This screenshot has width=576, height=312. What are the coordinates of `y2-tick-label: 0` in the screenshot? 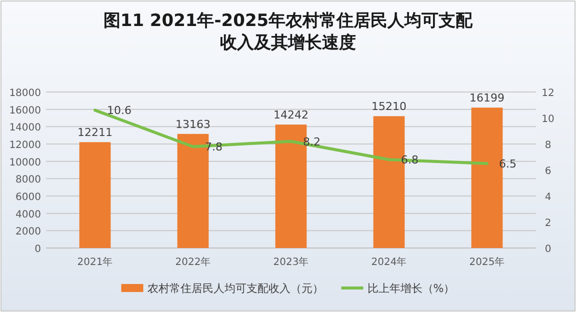 It's located at (548, 249).